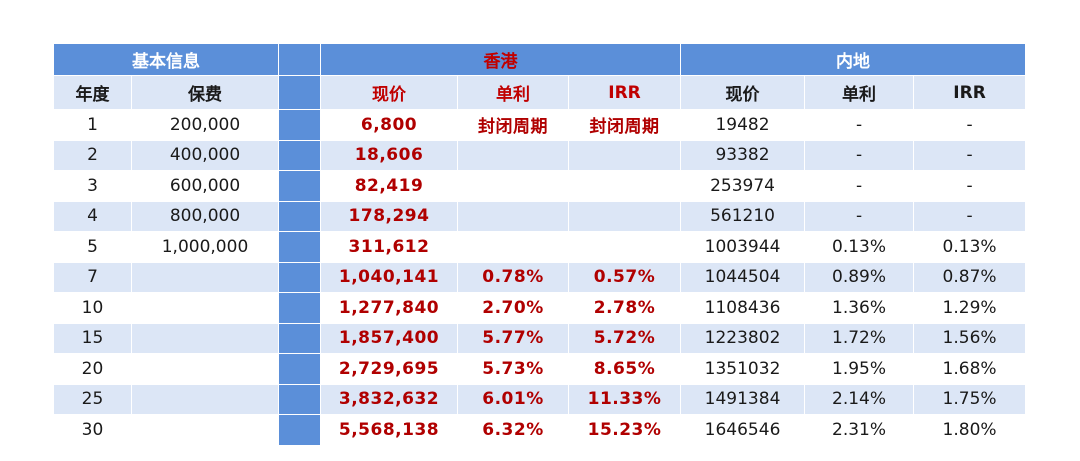  Describe the element at coordinates (501, 60) in the screenshot. I see `group-hong-kong: 香港` at that location.